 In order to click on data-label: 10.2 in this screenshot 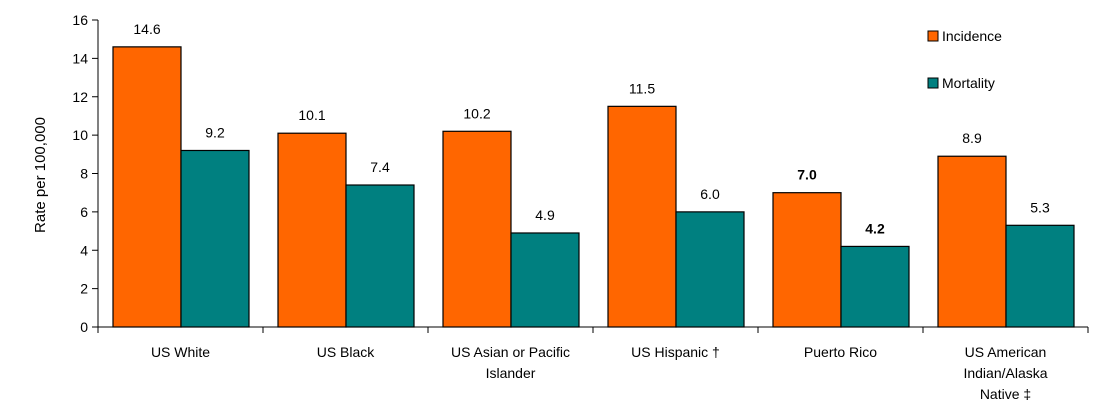, I will do `click(476, 113)`.